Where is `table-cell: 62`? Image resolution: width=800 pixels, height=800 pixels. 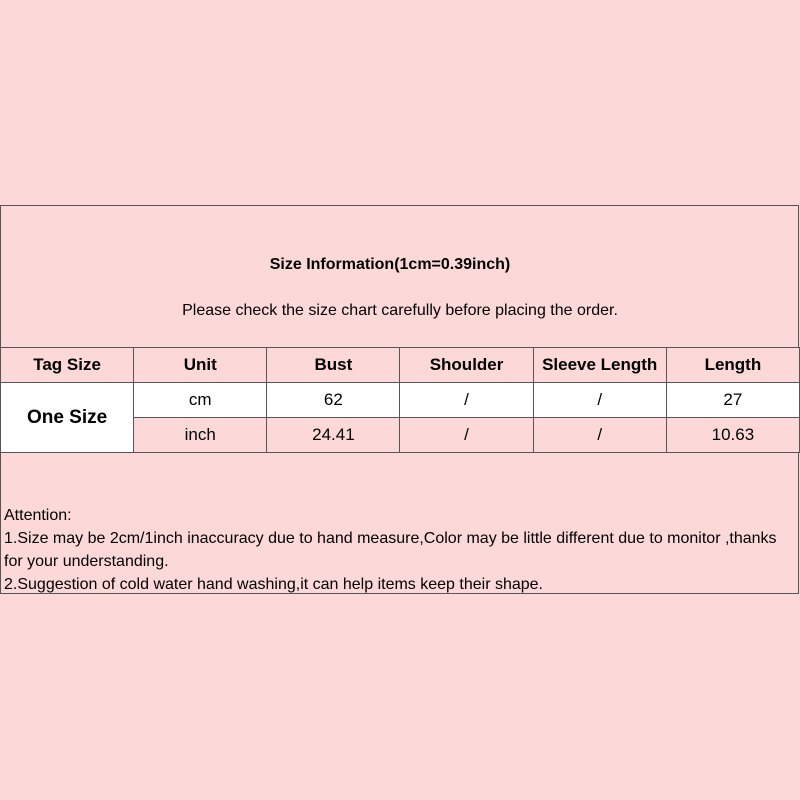 table-cell: 62 is located at coordinates (333, 400).